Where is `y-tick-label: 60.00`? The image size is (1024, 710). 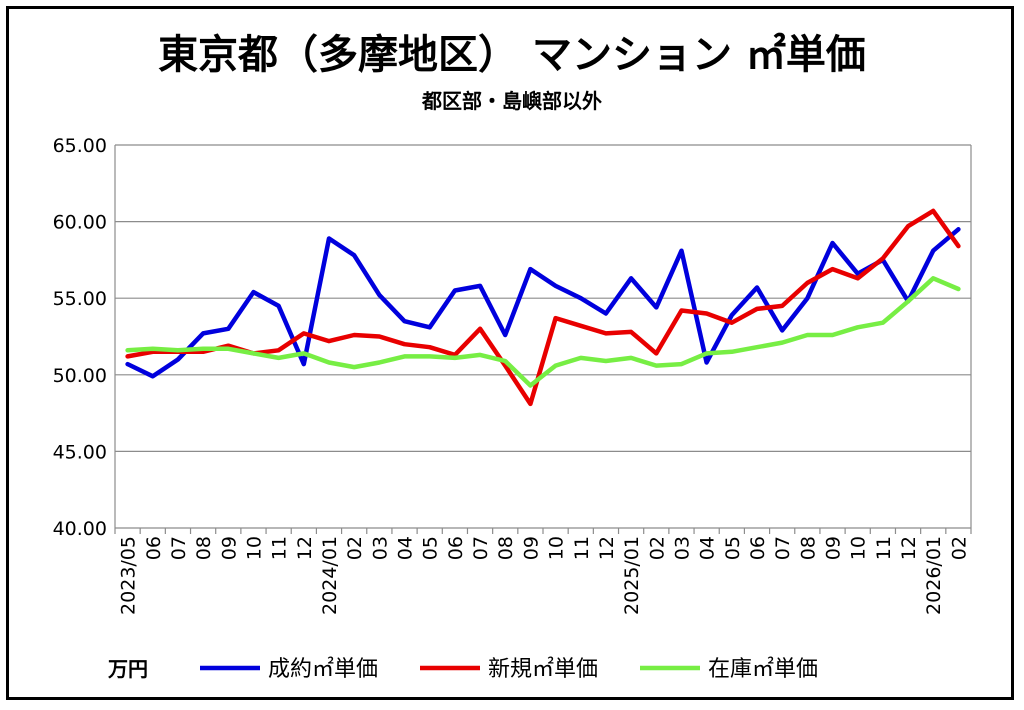 y-tick-label: 60.00 is located at coordinates (80, 223).